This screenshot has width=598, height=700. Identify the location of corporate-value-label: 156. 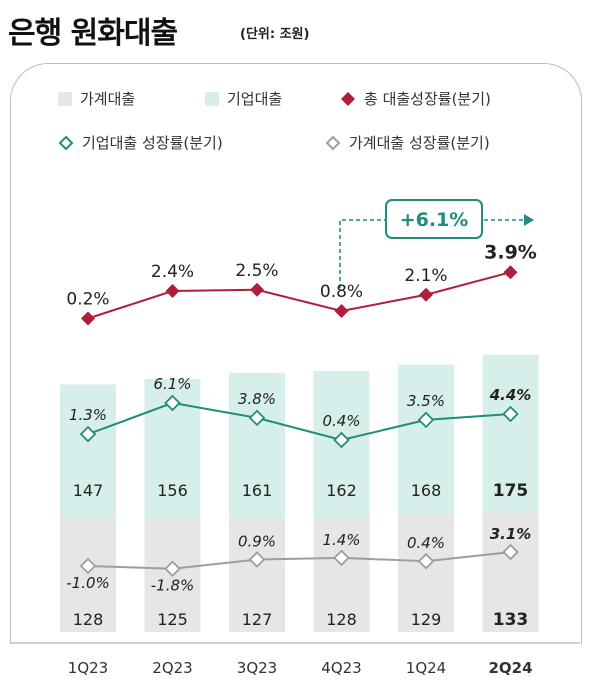
(172, 490).